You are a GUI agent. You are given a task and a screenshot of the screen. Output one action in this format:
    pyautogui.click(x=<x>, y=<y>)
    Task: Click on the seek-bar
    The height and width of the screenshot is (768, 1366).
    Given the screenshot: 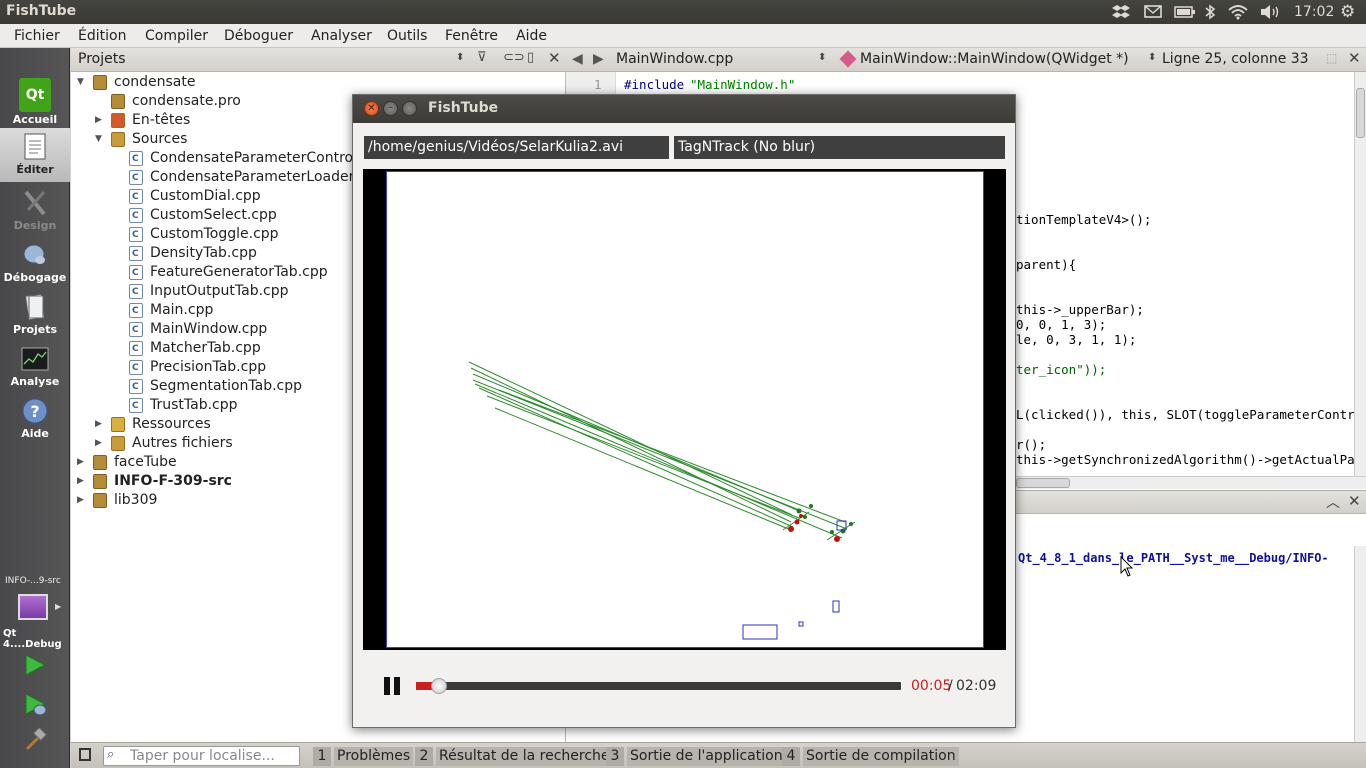 What is the action you would take?
    pyautogui.click(x=658, y=686)
    